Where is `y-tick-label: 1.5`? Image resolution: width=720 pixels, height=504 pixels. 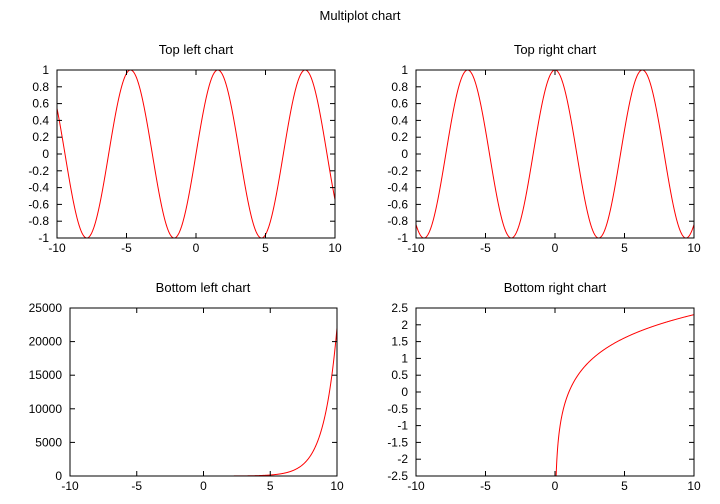
y-tick-label: 1.5 is located at coordinates (399, 342).